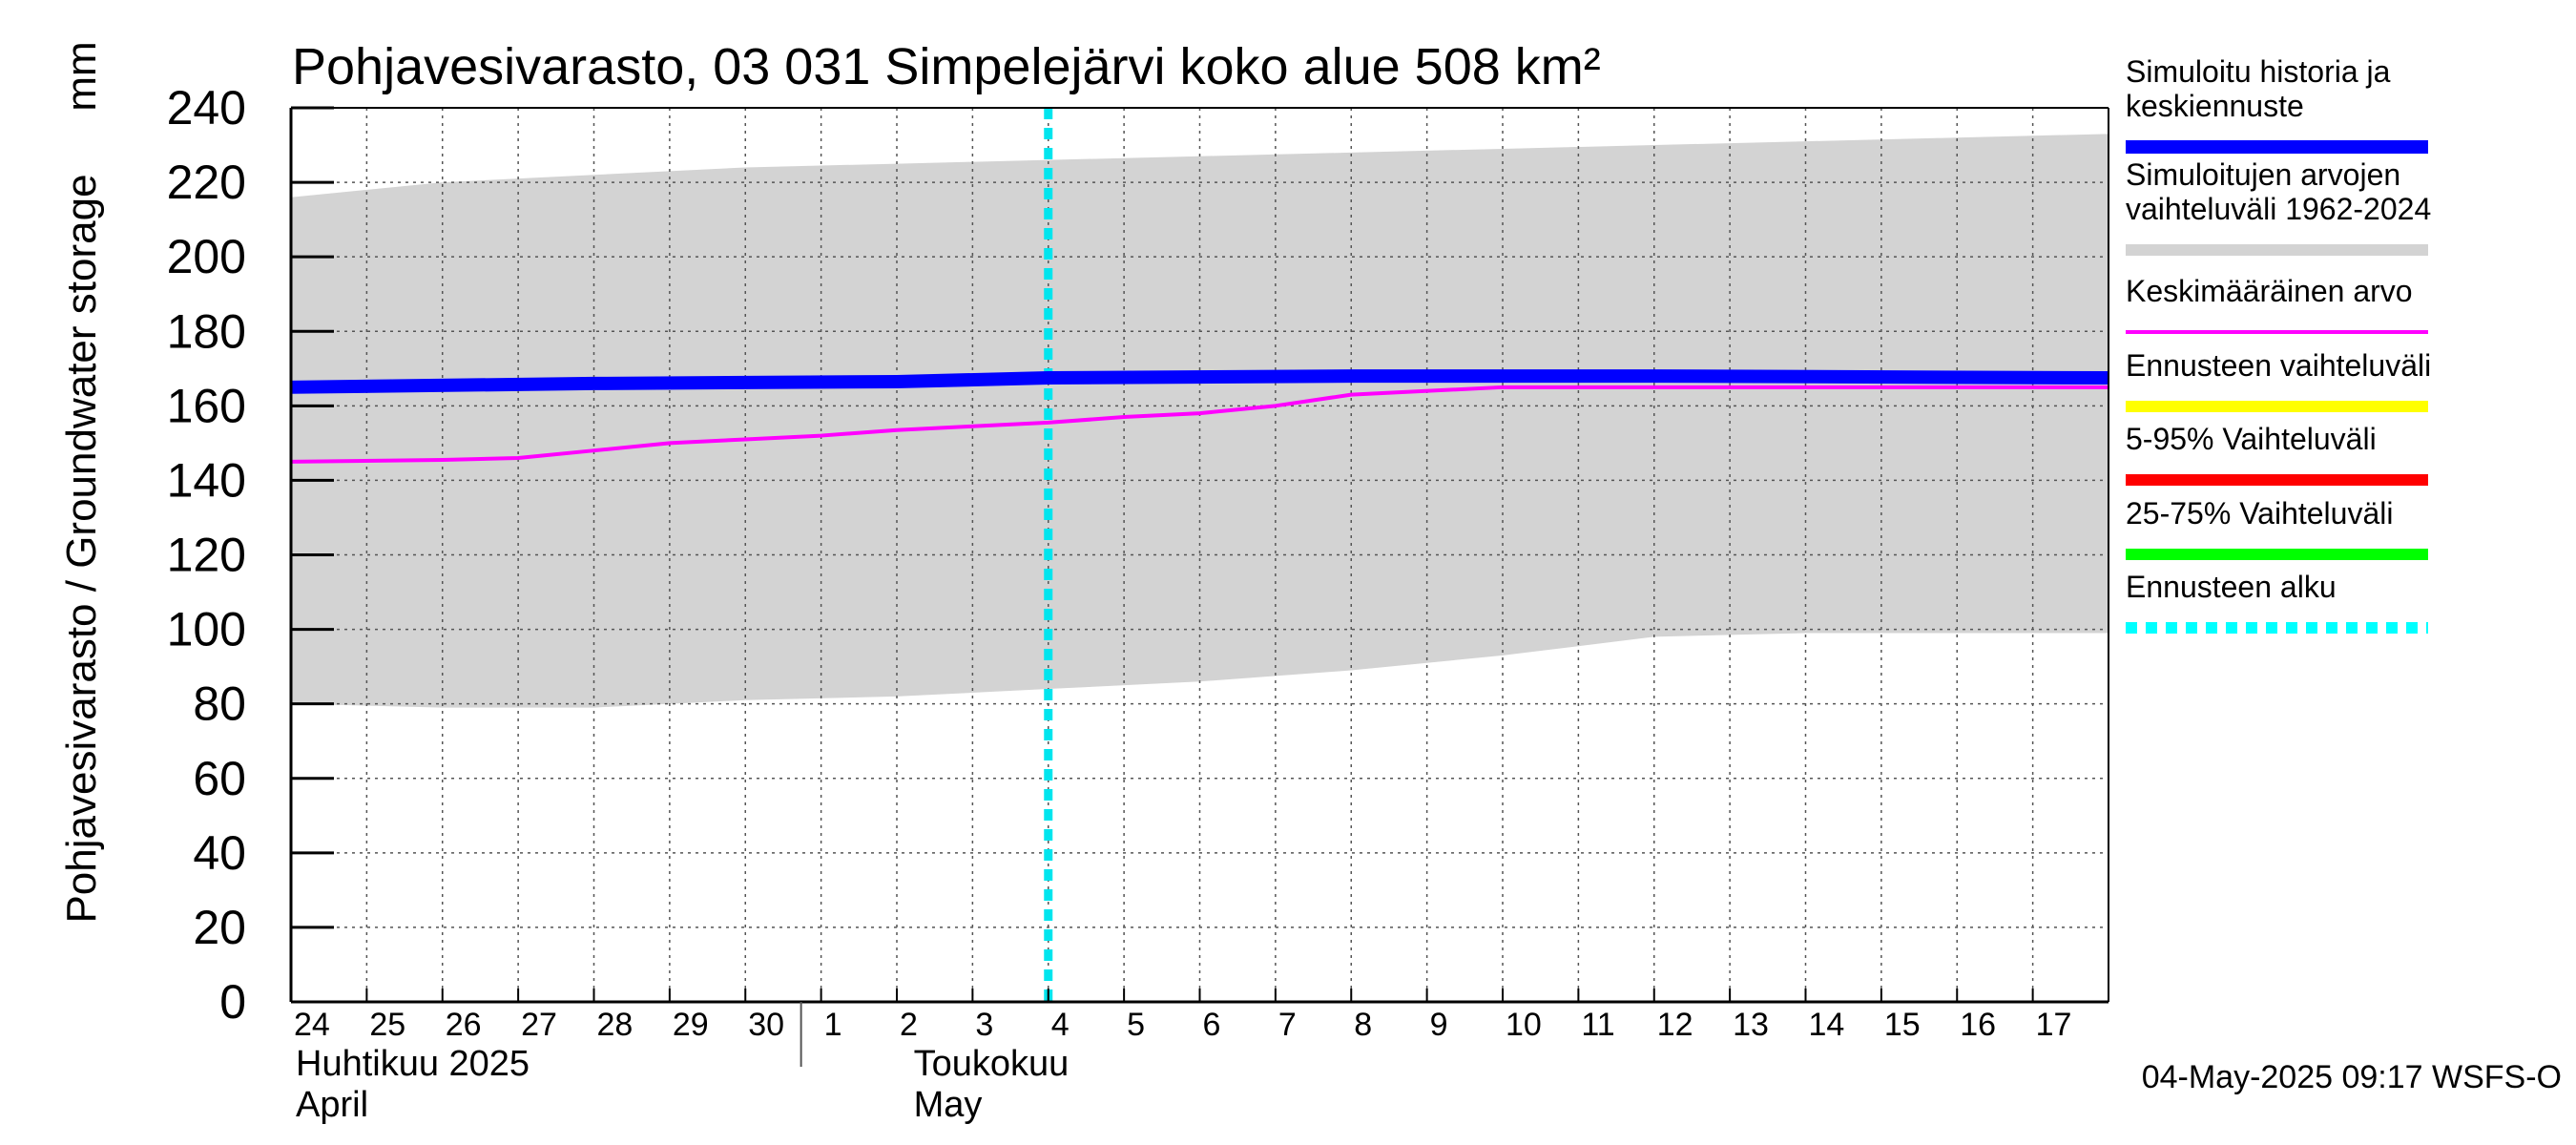  I want to click on y-tick-label: 220, so click(206, 182).